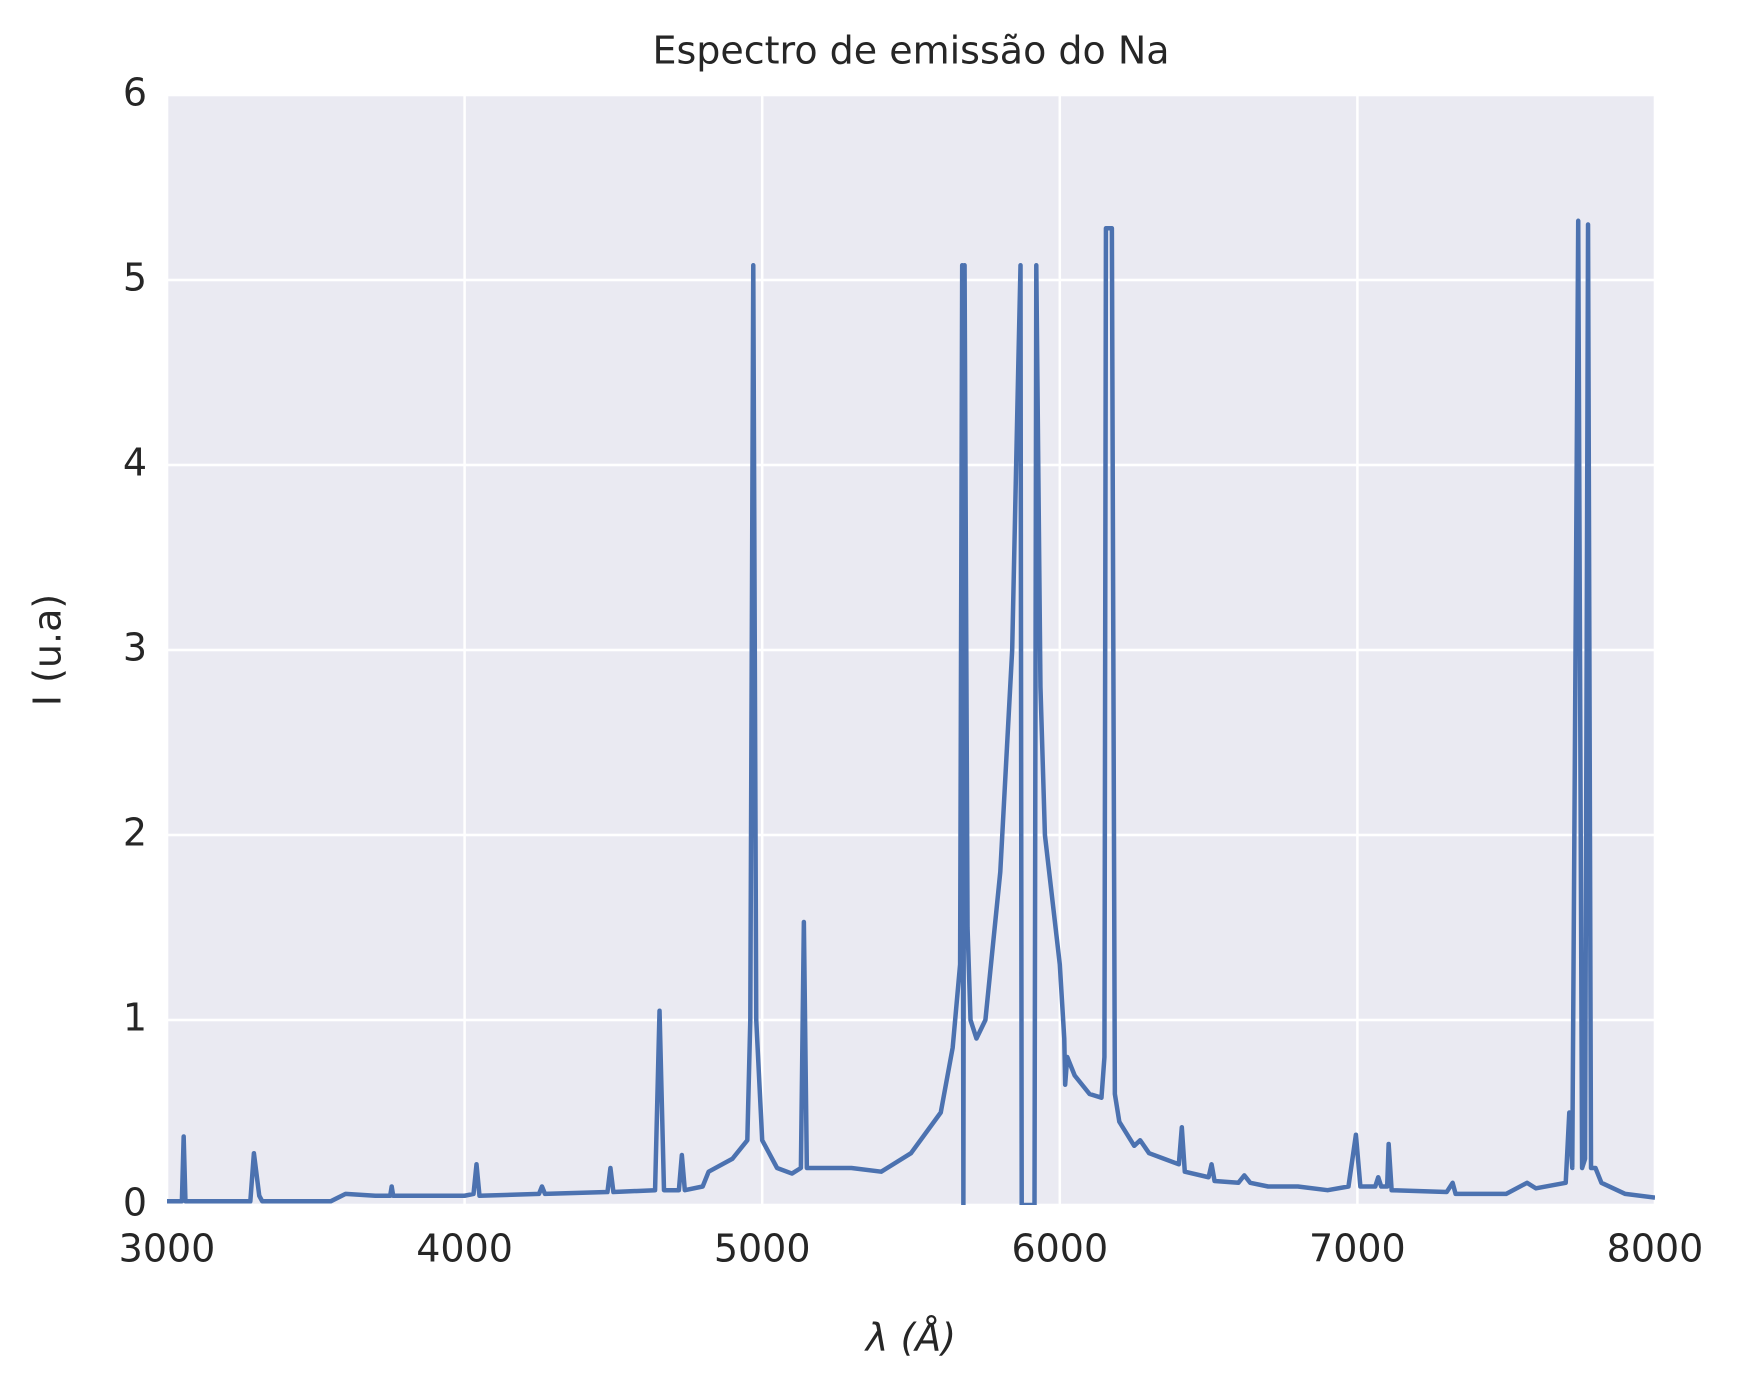  What do you see at coordinates (910, 1338) in the screenshot?
I see `x-axis-label: λ (Å)` at bounding box center [910, 1338].